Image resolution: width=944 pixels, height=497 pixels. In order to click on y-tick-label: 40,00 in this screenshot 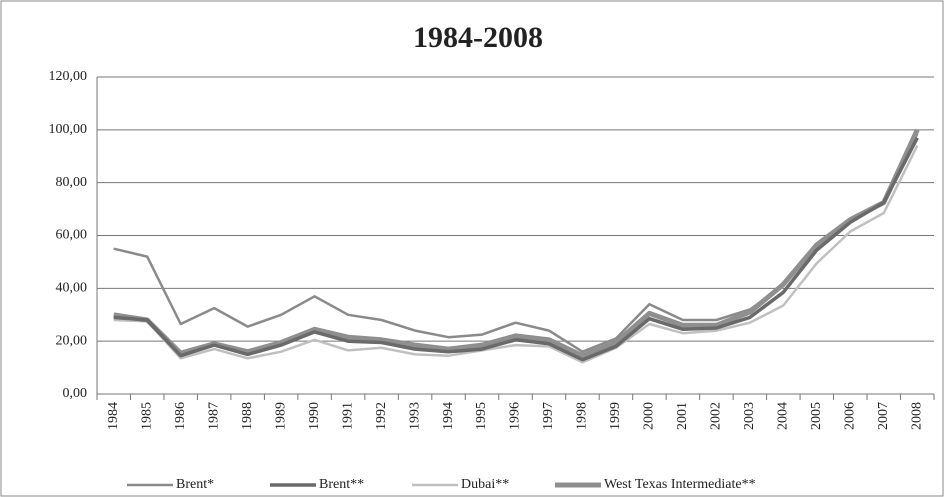, I will do `click(72, 288)`.